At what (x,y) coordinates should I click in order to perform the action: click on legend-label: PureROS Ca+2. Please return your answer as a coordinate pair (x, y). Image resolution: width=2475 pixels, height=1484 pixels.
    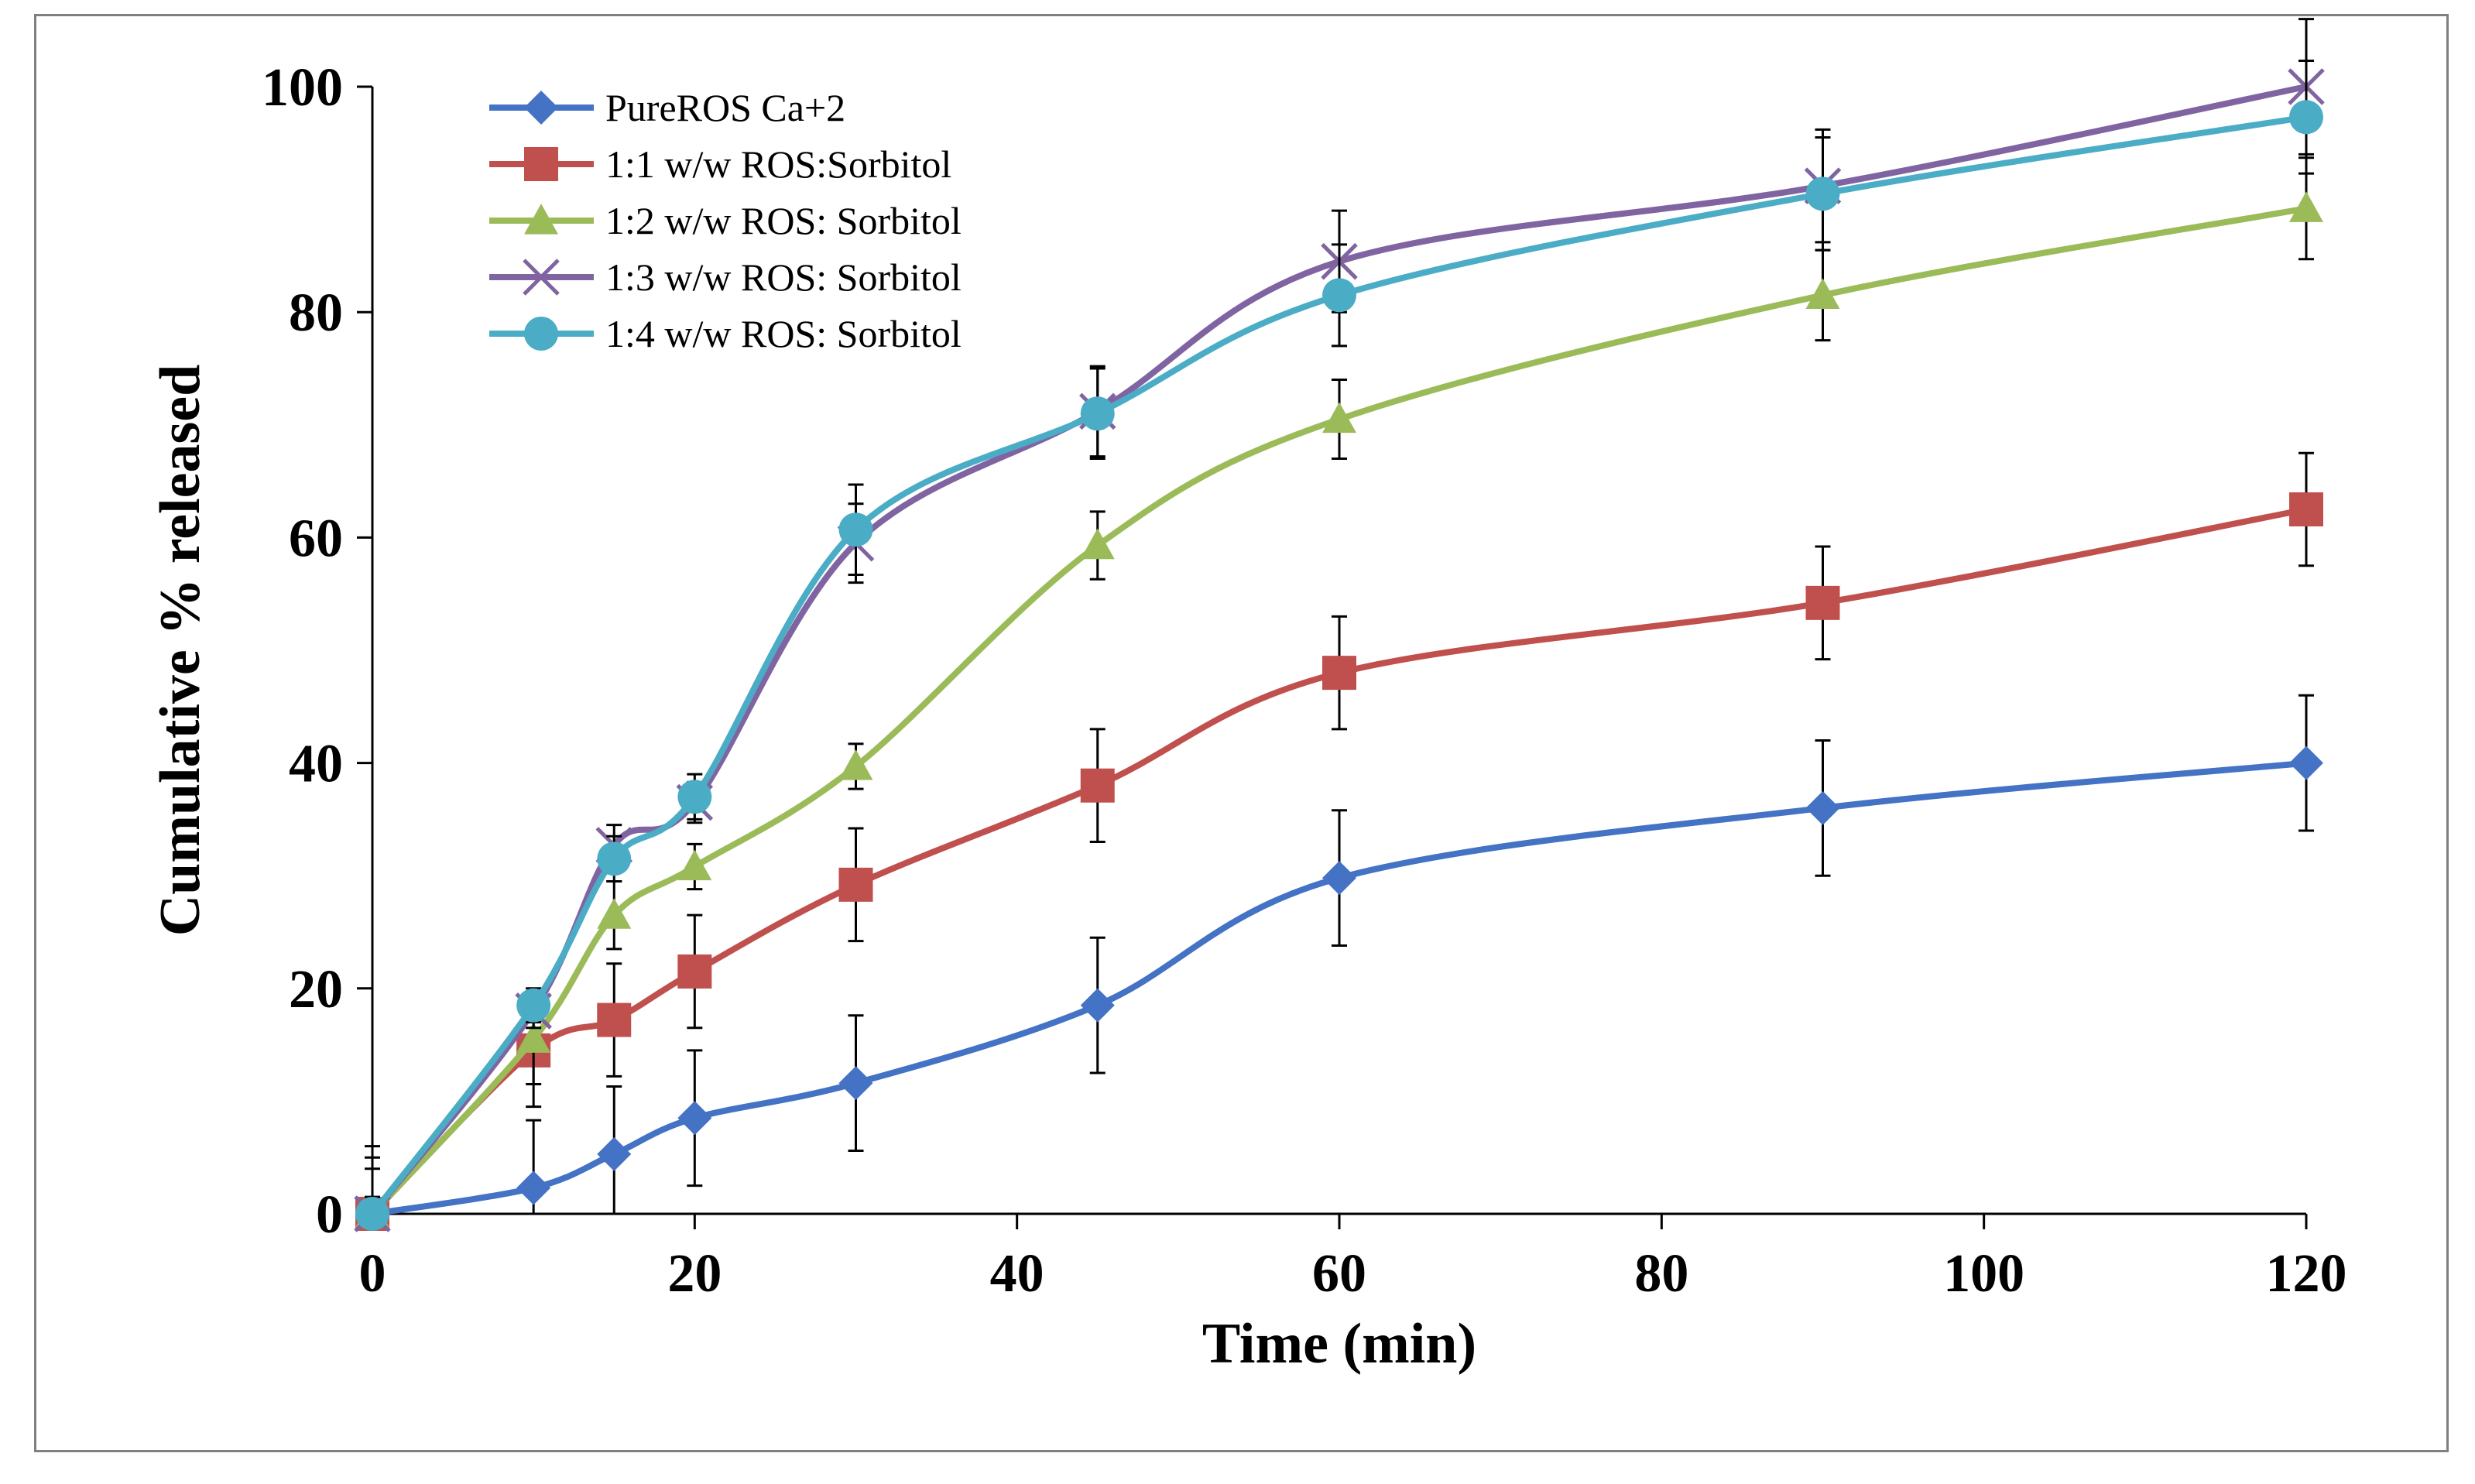
    Looking at the image, I should click on (725, 108).